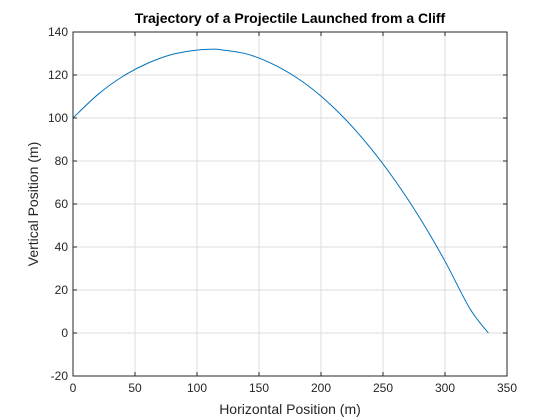 This screenshot has height=420, width=560. Describe the element at coordinates (197, 388) in the screenshot. I see `x-tick-label: 100` at that location.